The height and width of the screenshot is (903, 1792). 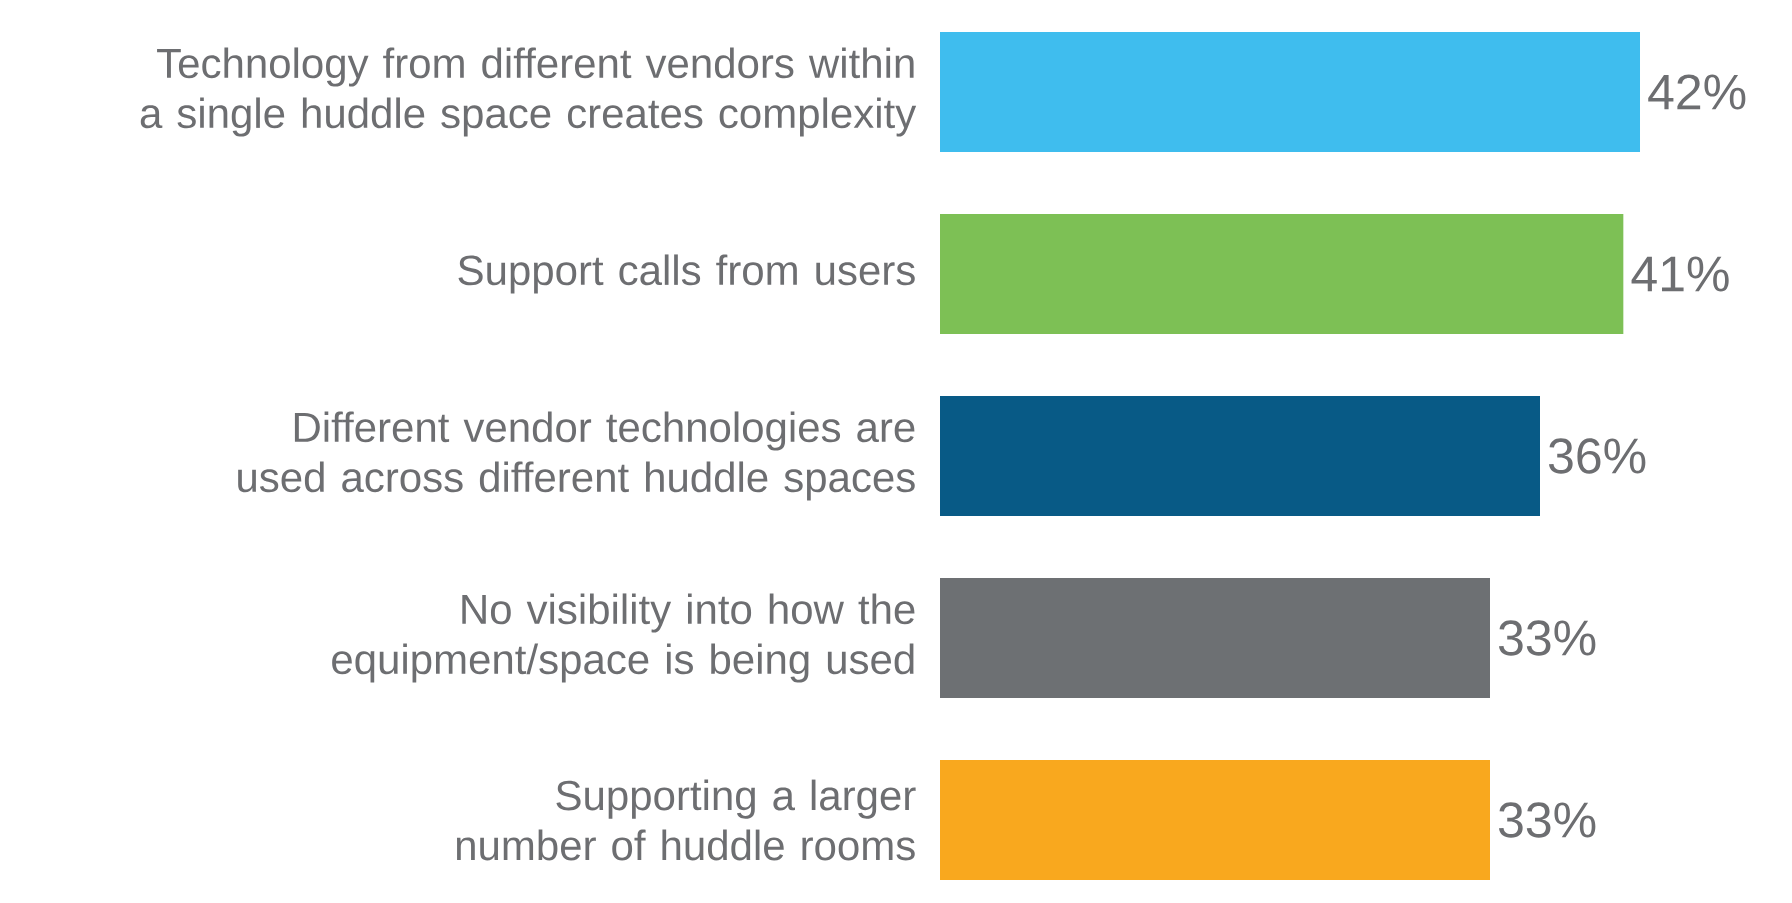 I want to click on y-tick-label: Technology from different vendors within a single huddle space creates complexity, so click(x=528, y=92).